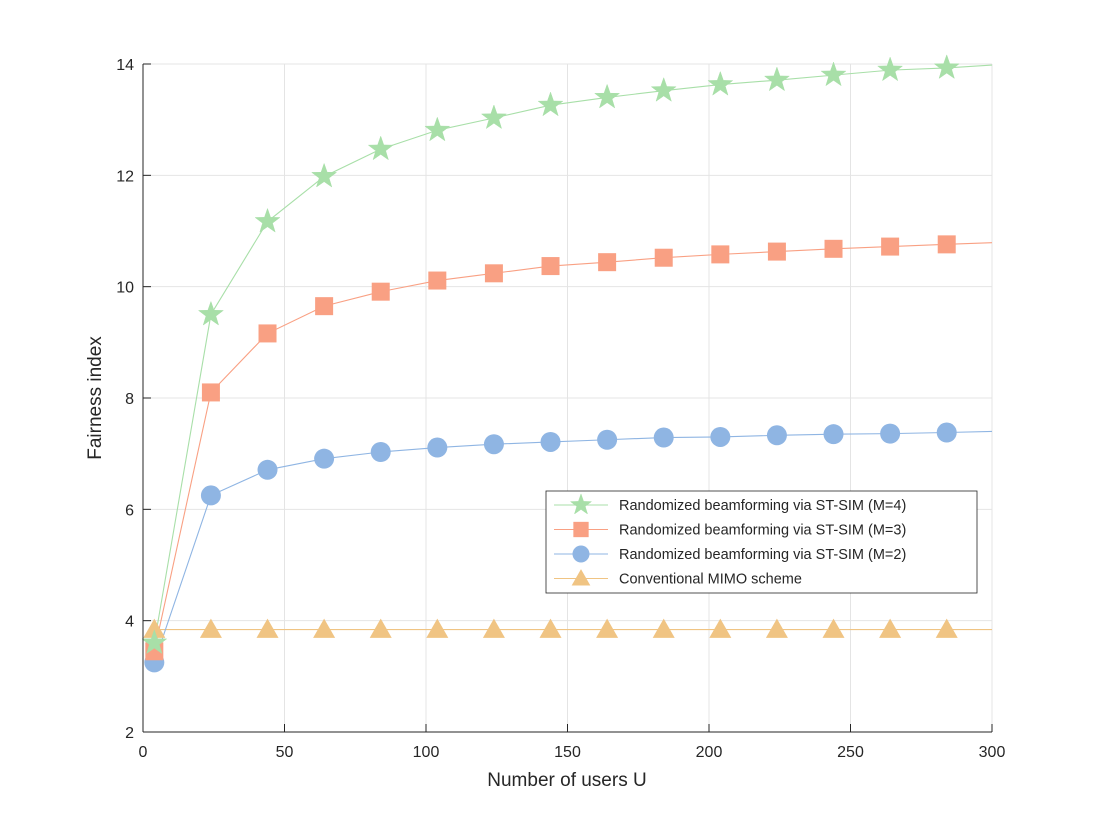 The image size is (1096, 827). Describe the element at coordinates (567, 752) in the screenshot. I see `x-tick-label: 150` at that location.